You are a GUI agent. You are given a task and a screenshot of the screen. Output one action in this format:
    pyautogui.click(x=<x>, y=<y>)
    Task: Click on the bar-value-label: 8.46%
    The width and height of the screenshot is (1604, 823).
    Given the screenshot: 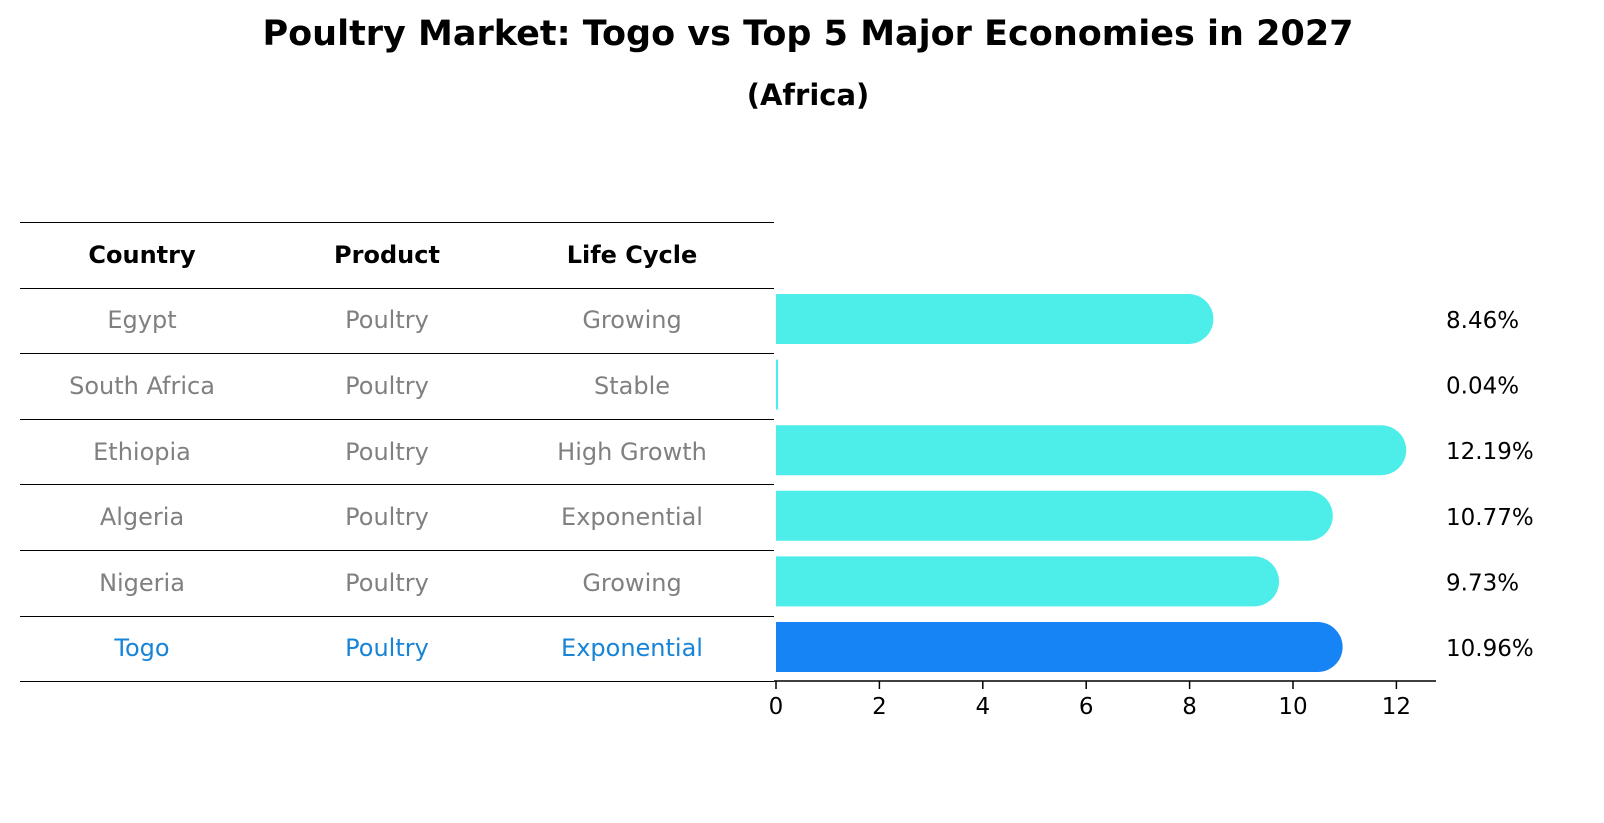 What is the action you would take?
    pyautogui.click(x=1482, y=321)
    